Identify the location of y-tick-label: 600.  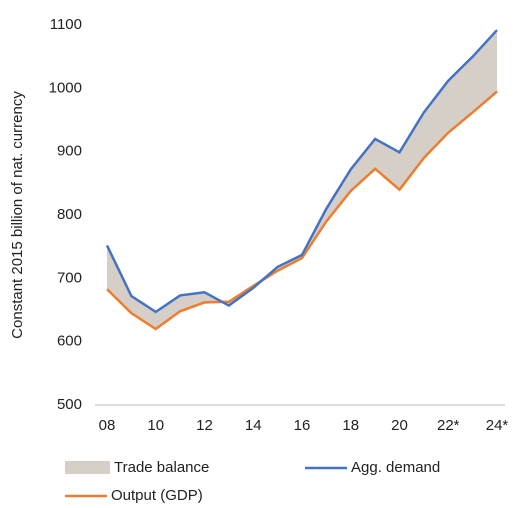
(69, 341).